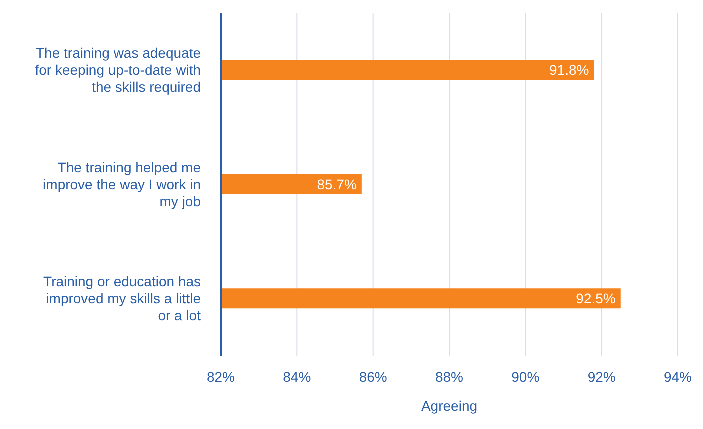  I want to click on data-label: 92.5%, so click(596, 298).